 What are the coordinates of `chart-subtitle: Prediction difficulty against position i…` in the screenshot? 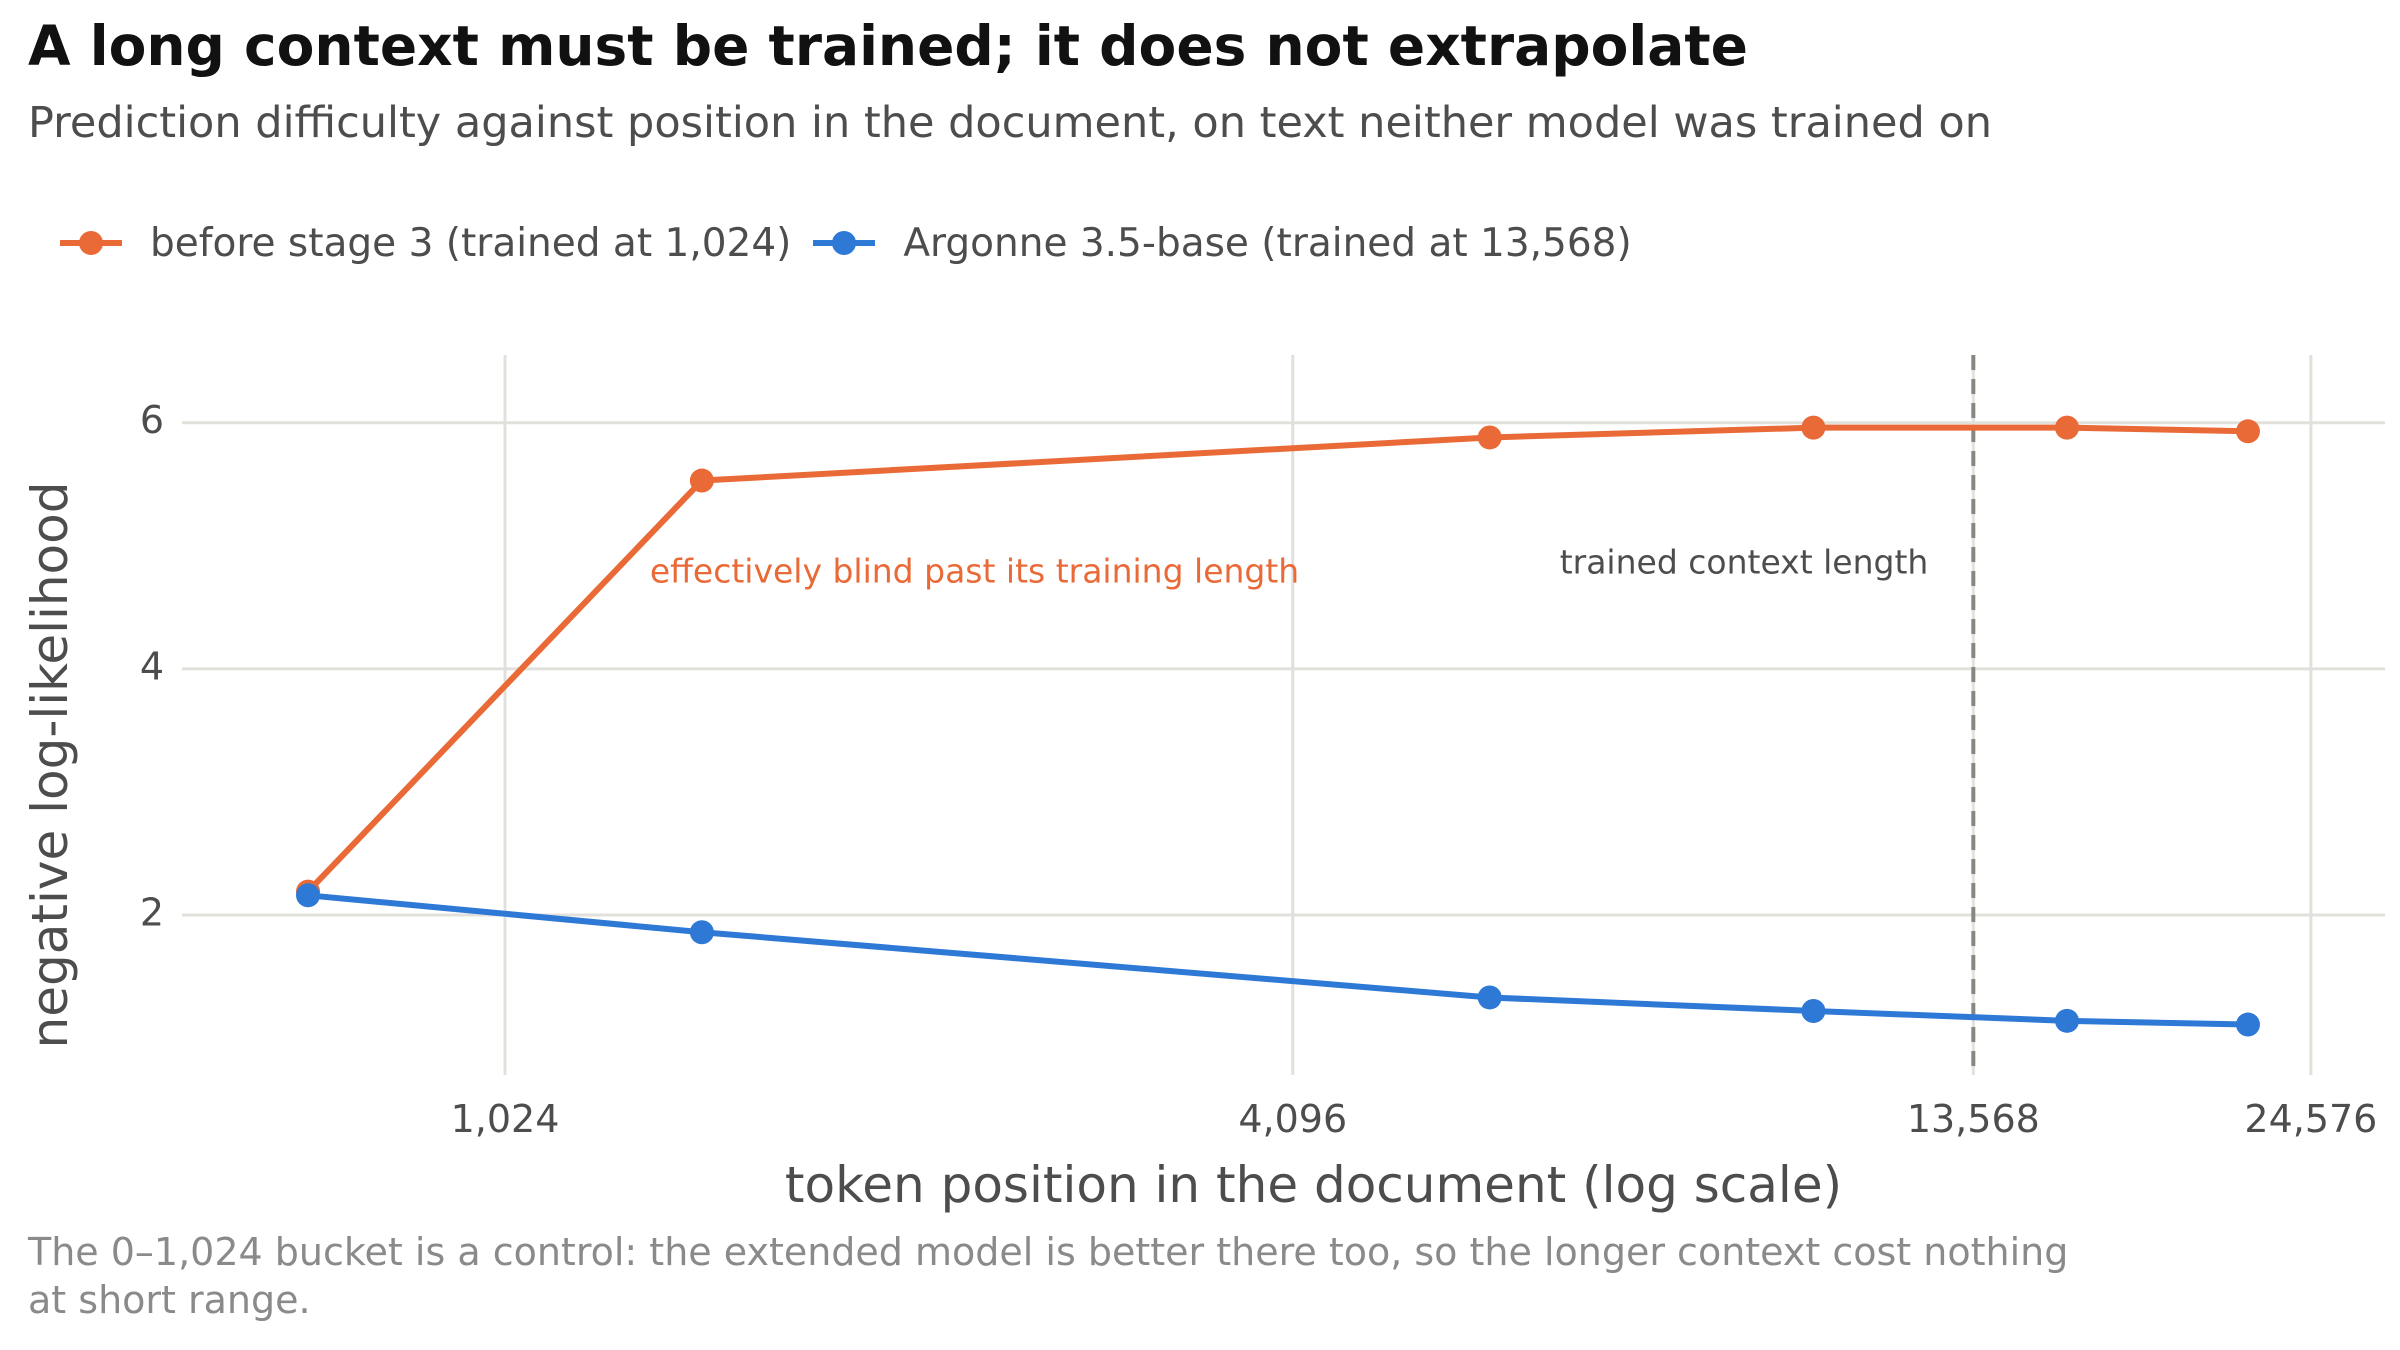 It's located at (1010, 123).